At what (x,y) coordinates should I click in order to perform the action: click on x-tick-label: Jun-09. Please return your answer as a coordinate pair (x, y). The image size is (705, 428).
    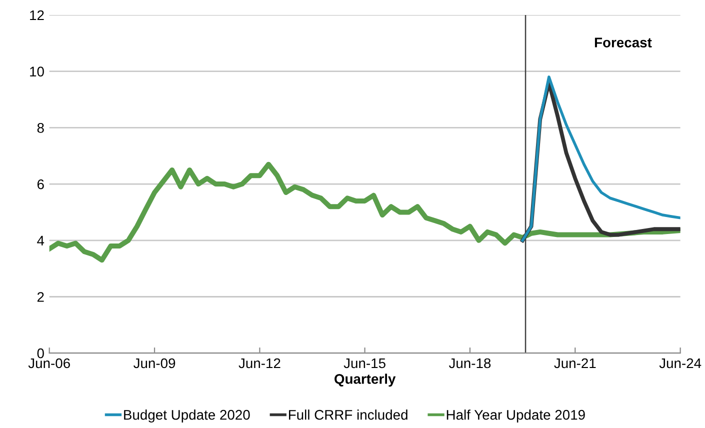
    Looking at the image, I should click on (155, 363).